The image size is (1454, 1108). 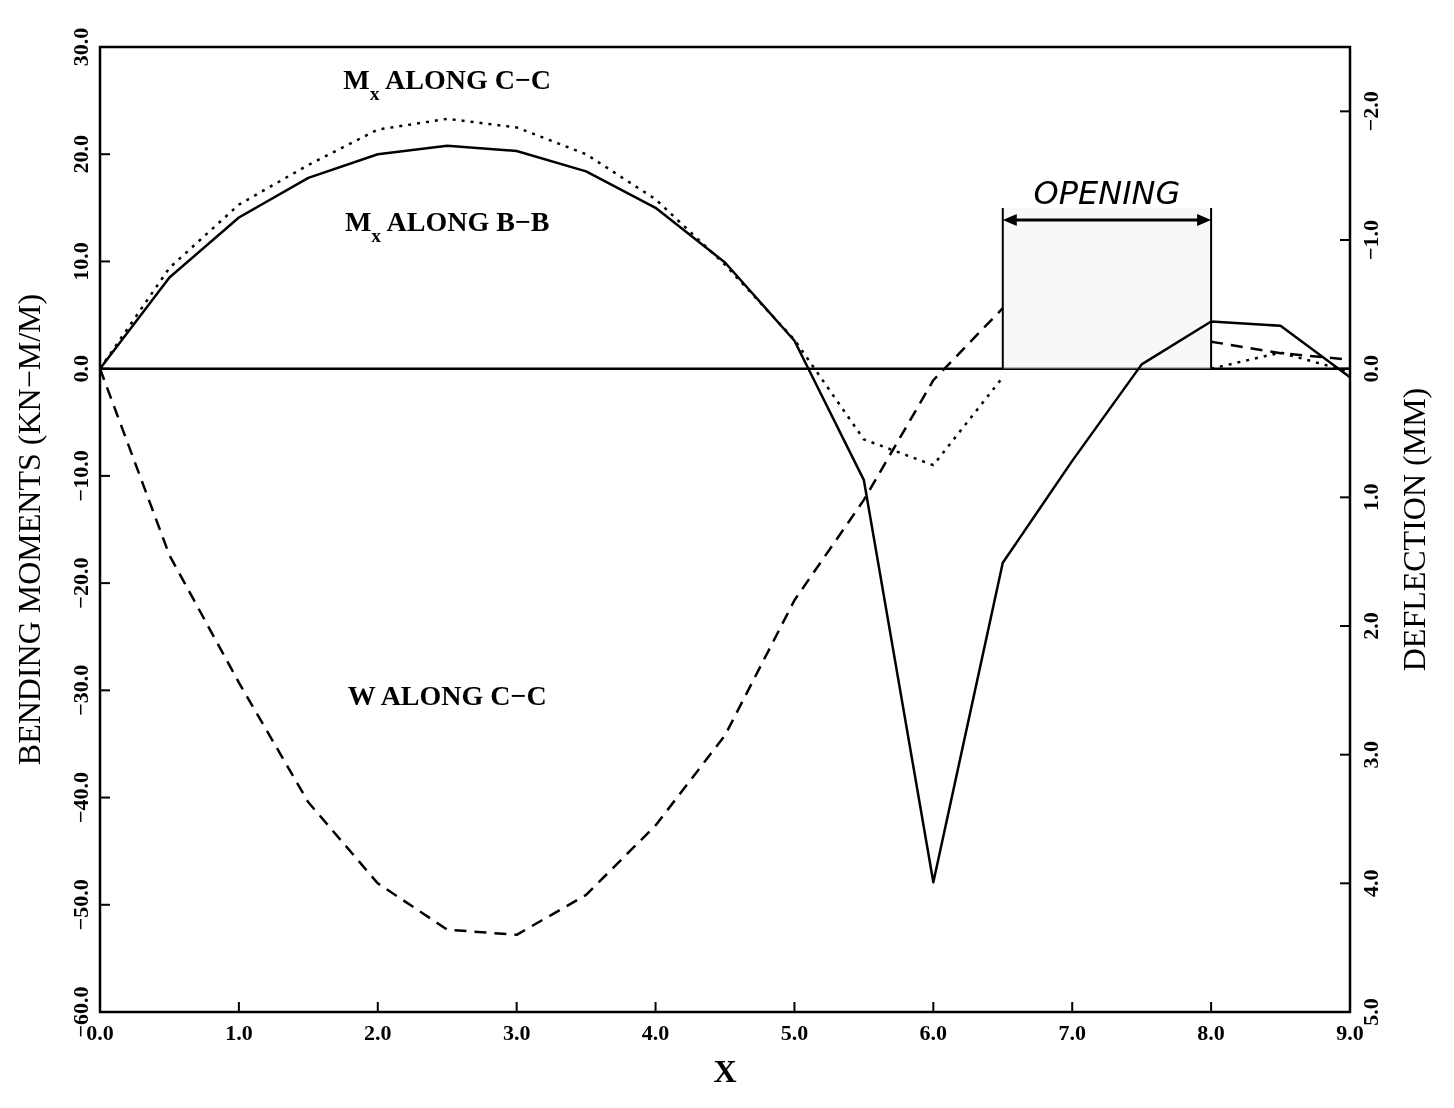 What do you see at coordinates (29, 529) in the screenshot?
I see `y-axis-title: BENDING MOMENTS (KN−M/M)` at bounding box center [29, 529].